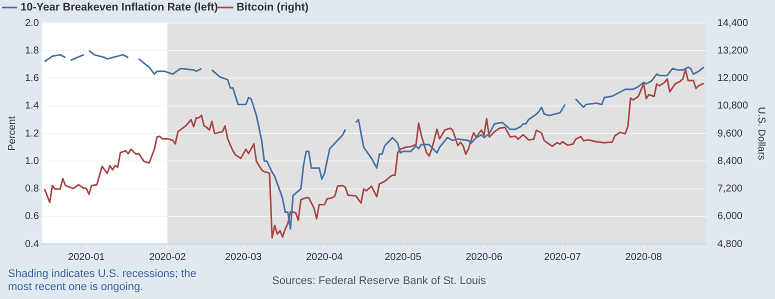  I want to click on legend-label: Bitcoin (right), so click(272, 8).